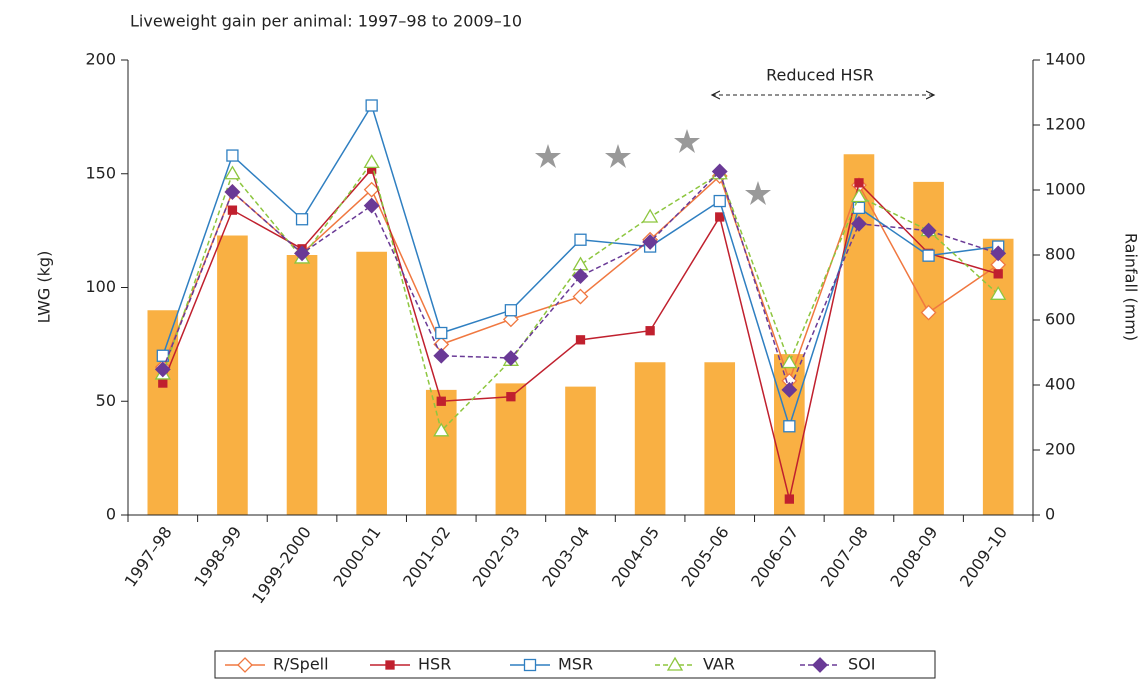  What do you see at coordinates (719, 664) in the screenshot?
I see `legend-label: VAR` at bounding box center [719, 664].